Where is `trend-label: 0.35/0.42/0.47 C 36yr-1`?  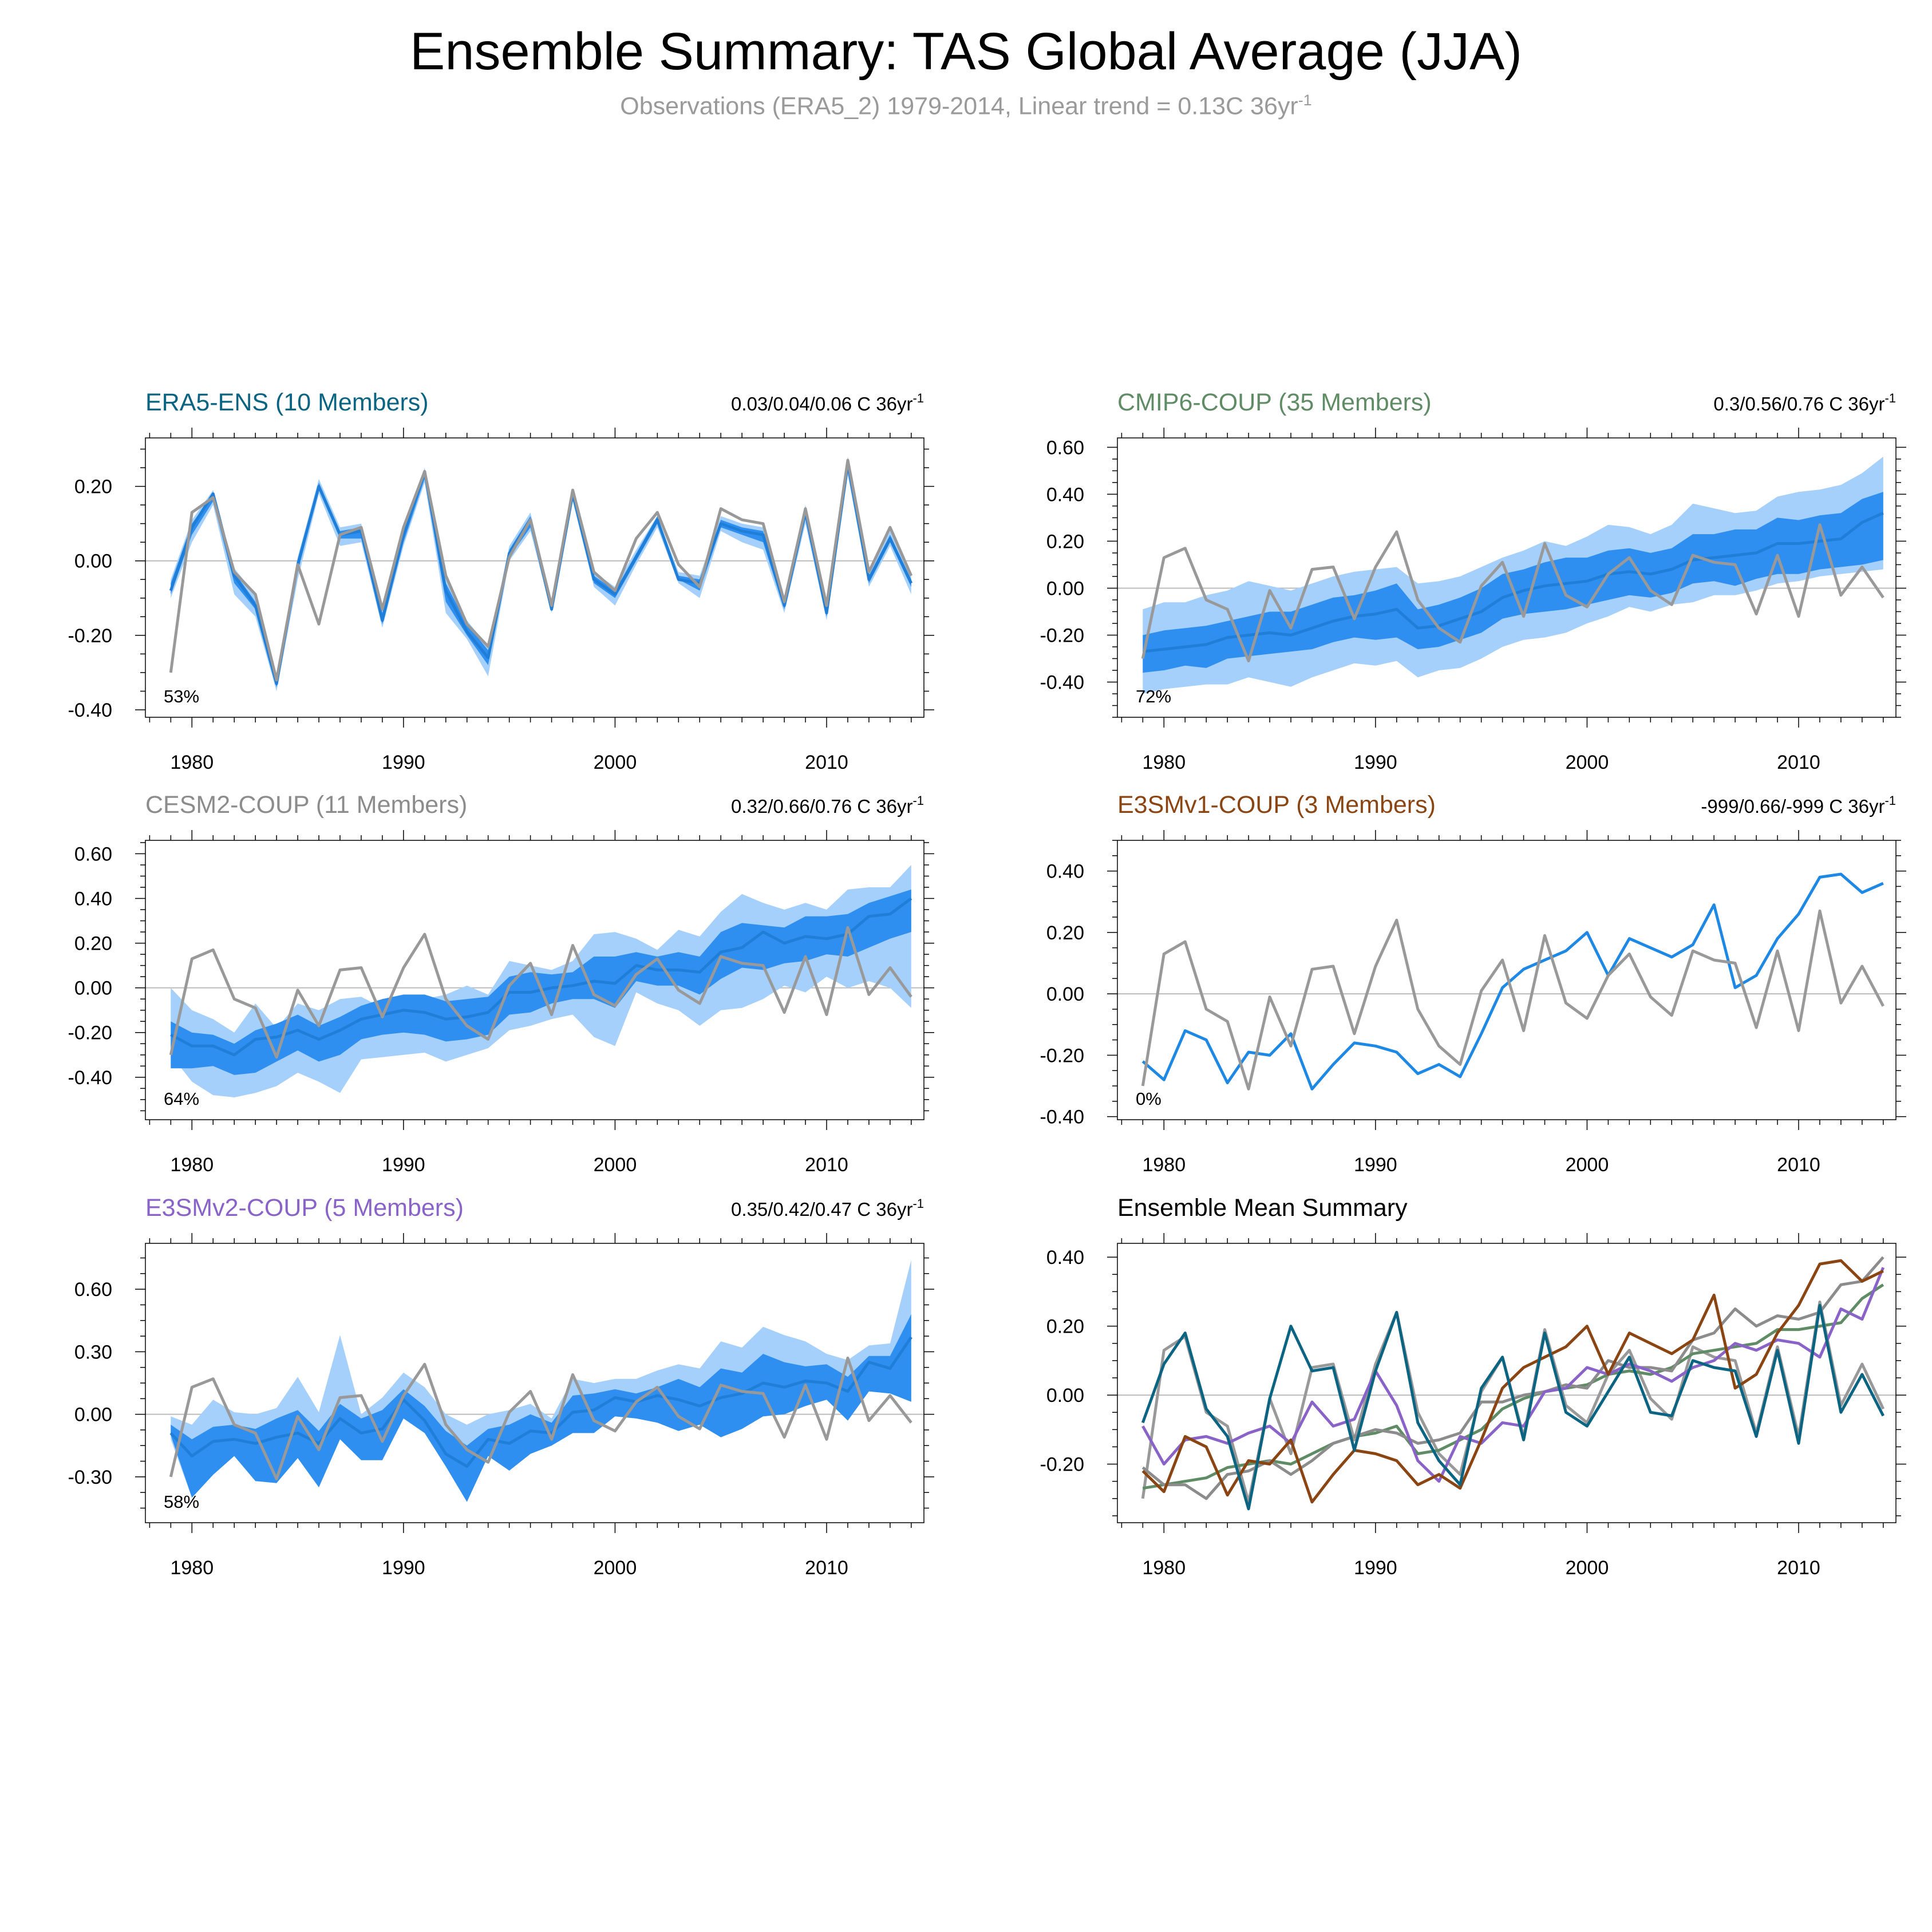
trend-label: 0.35/0.42/0.47 C 36yr-1 is located at coordinates (827, 1208).